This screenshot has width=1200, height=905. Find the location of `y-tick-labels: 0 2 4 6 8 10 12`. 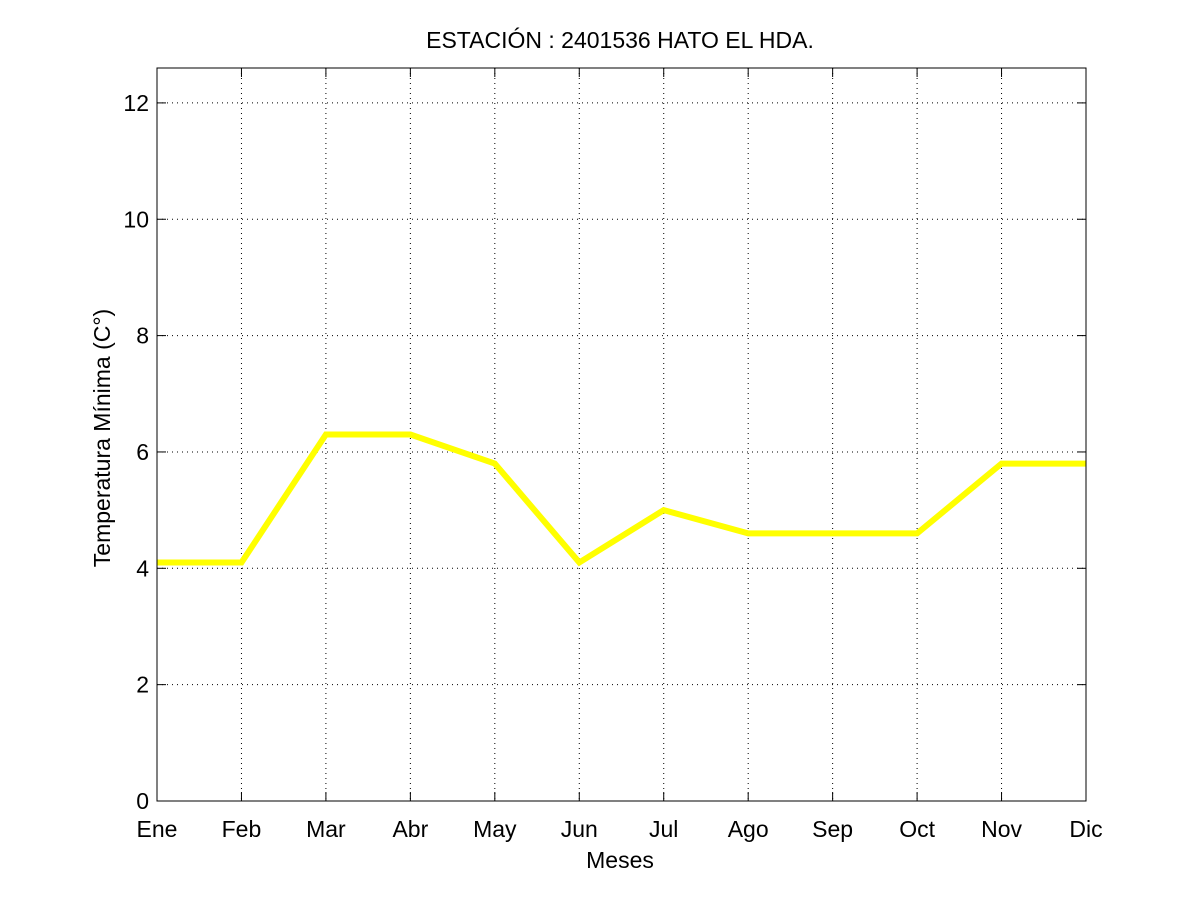

y-tick-labels: 0 2 4 6 8 10 12 is located at coordinates (136, 452).